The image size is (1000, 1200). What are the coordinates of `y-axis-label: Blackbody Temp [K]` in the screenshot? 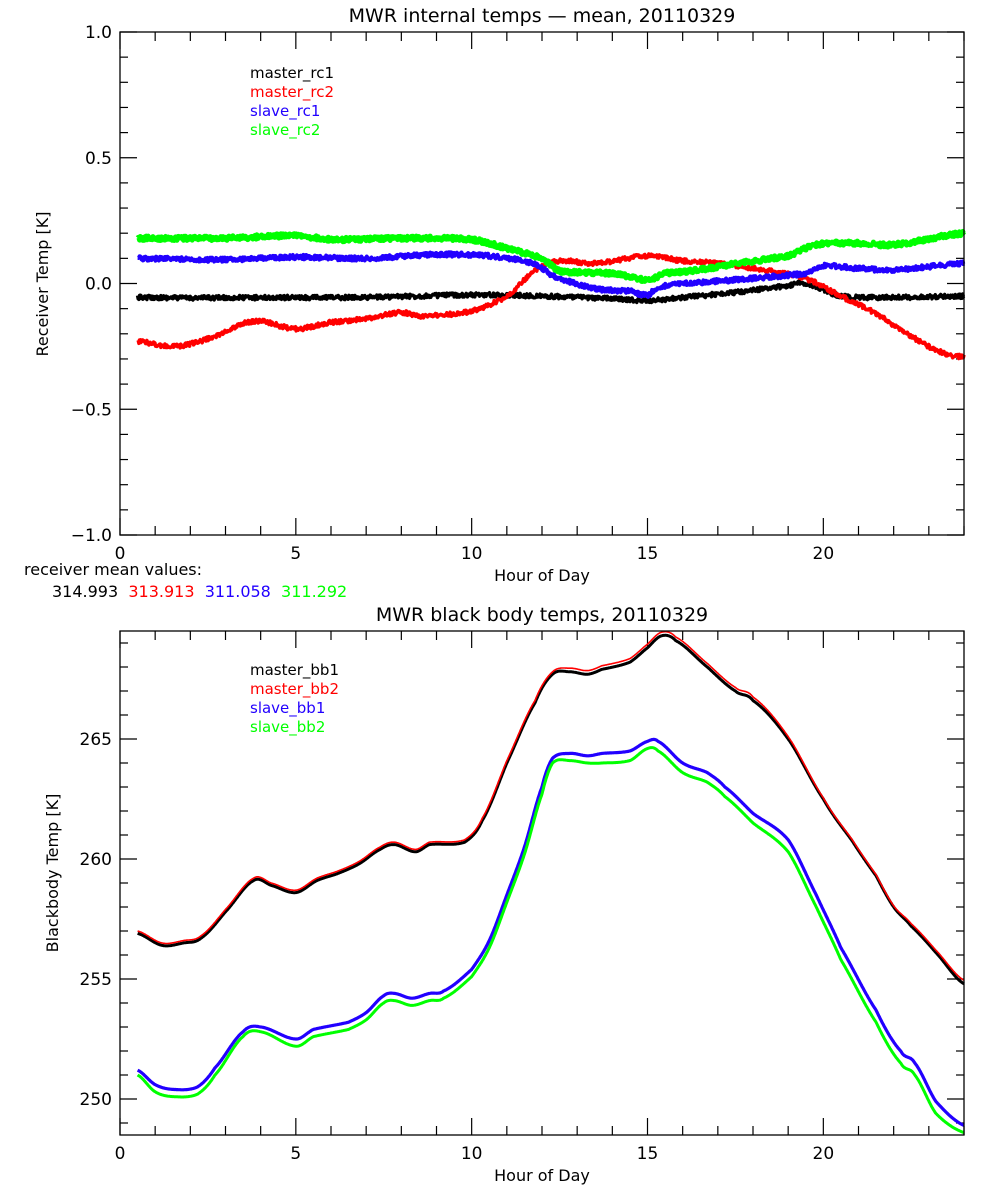 It's located at (52, 873).